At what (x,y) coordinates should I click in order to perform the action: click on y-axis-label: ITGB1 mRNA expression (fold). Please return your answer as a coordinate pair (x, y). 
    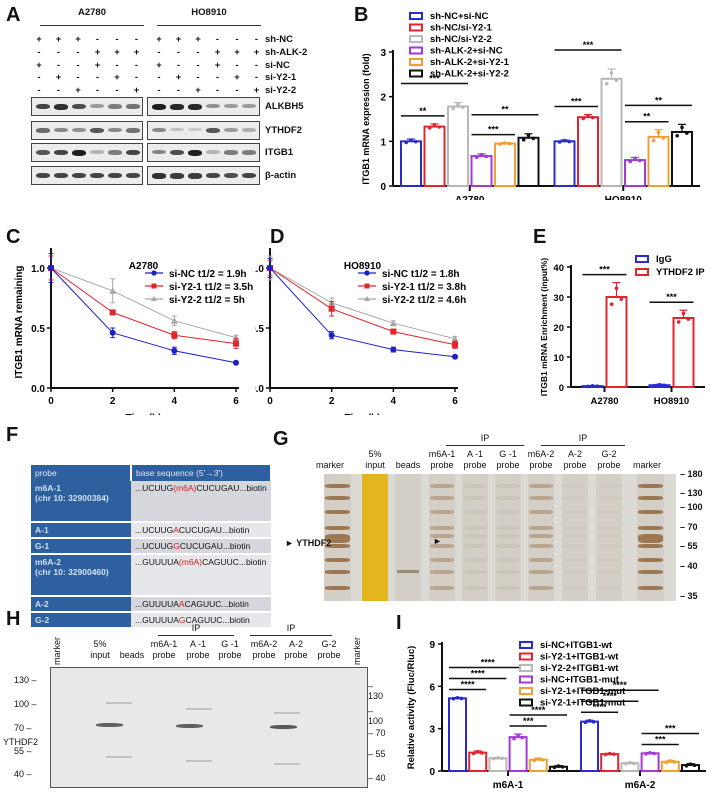
    Looking at the image, I should click on (366, 118).